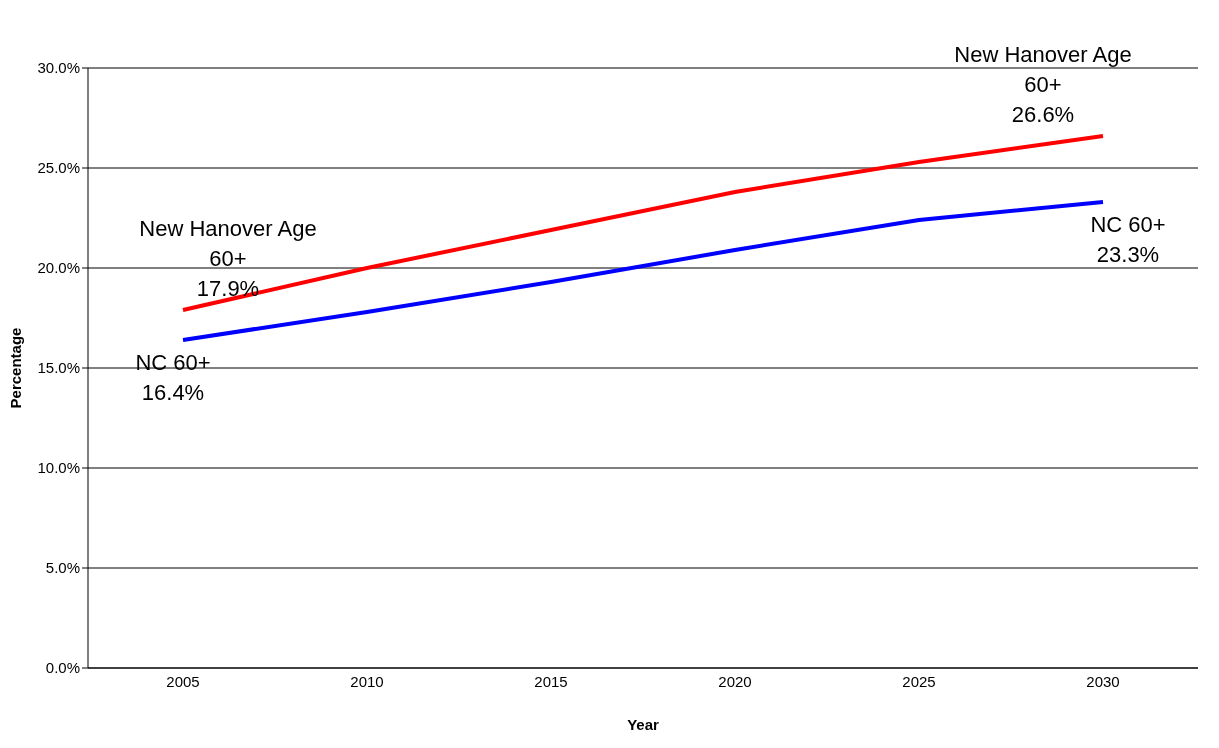 The height and width of the screenshot is (748, 1219). I want to click on x-axis-title: Year, so click(643, 724).